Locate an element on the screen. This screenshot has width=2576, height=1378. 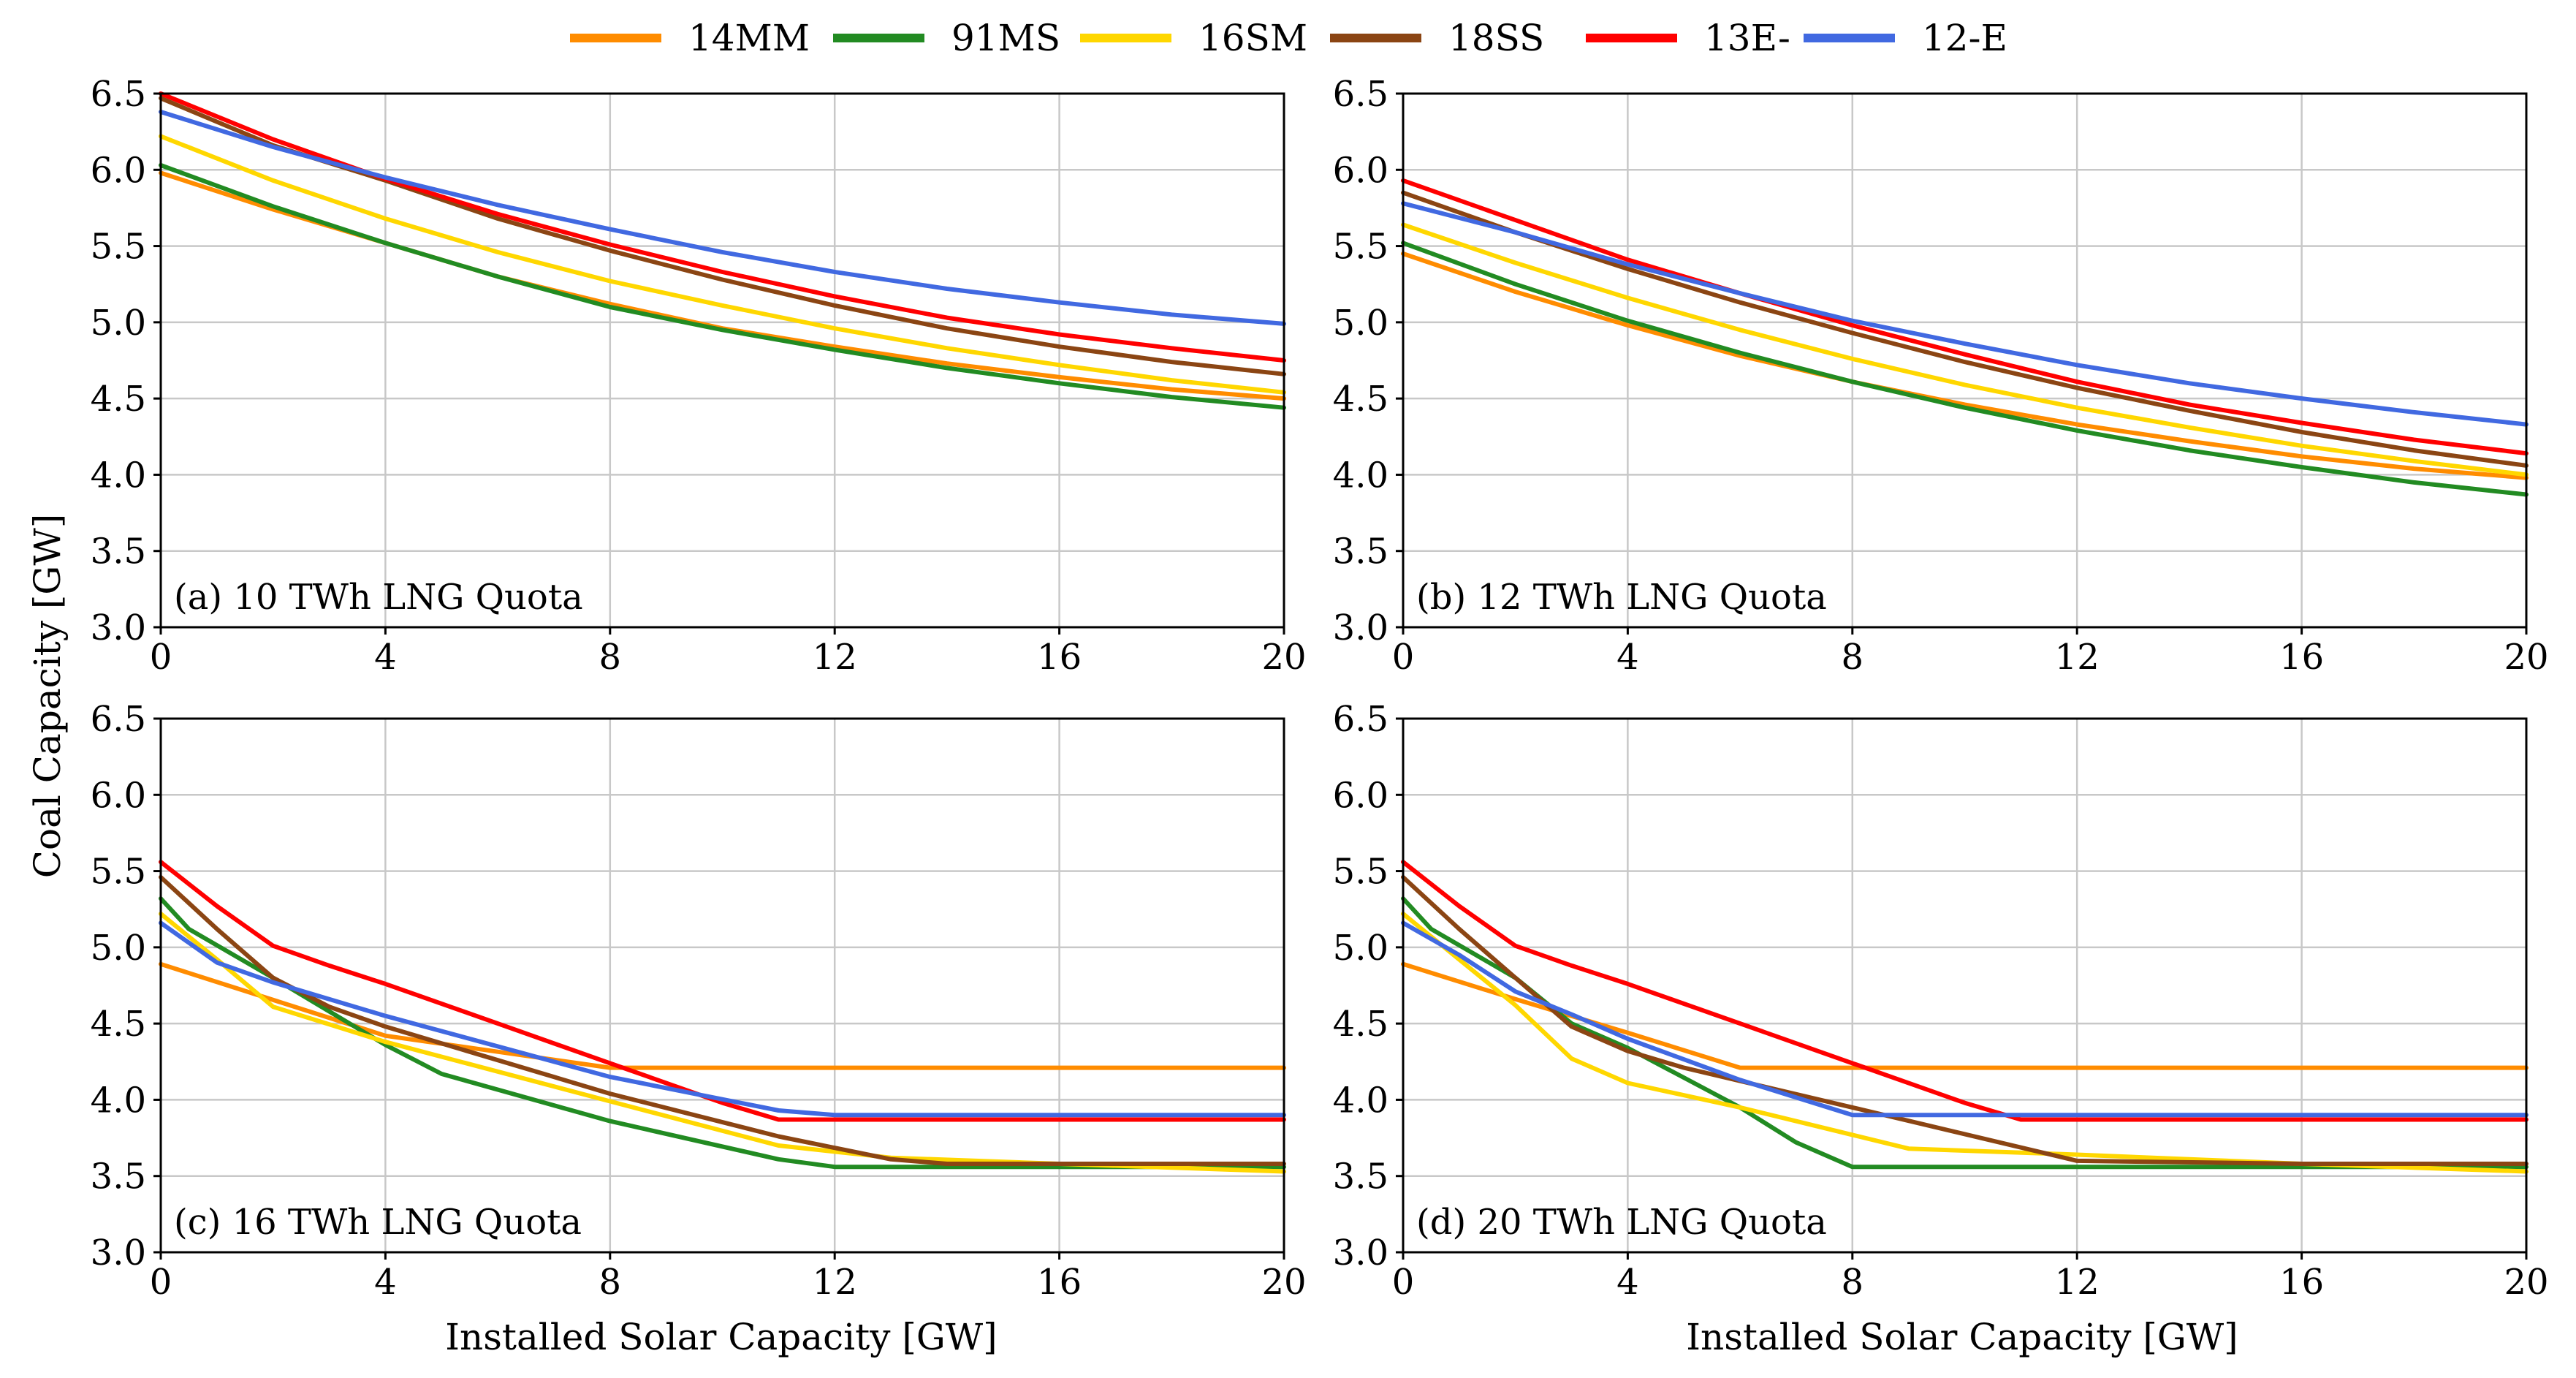
legend: 14MM 91MS 16SM 18SS 13E- 12-E is located at coordinates (1288, 38).